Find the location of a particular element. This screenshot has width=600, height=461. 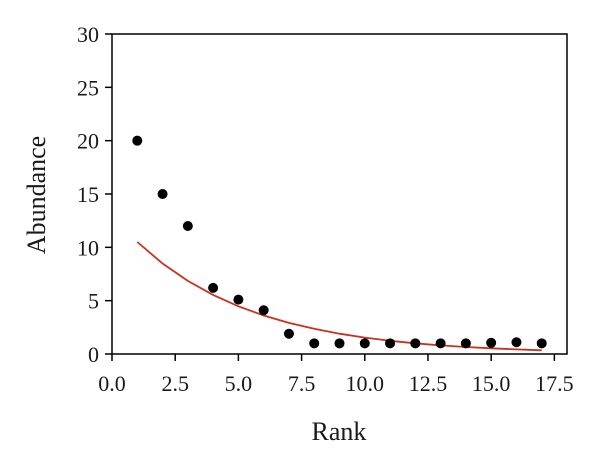

x-tick-label: 0.0 is located at coordinates (112, 383).